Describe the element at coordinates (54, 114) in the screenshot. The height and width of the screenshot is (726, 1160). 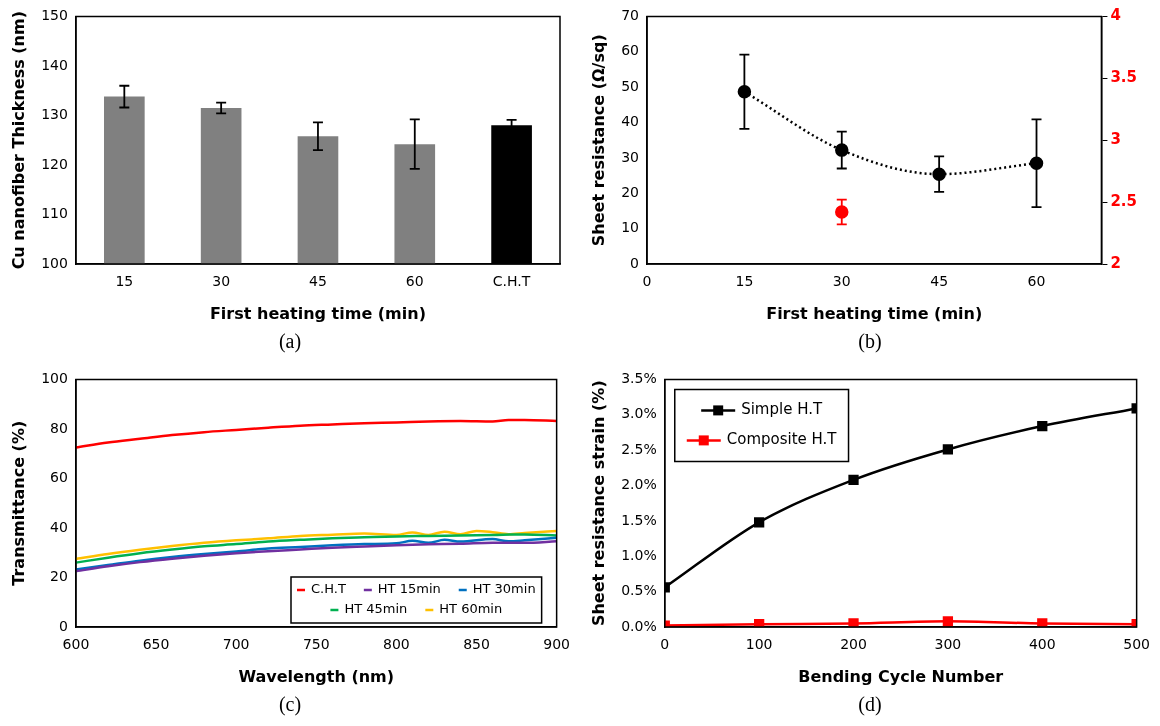
I see `y-tick-label: 130` at that location.